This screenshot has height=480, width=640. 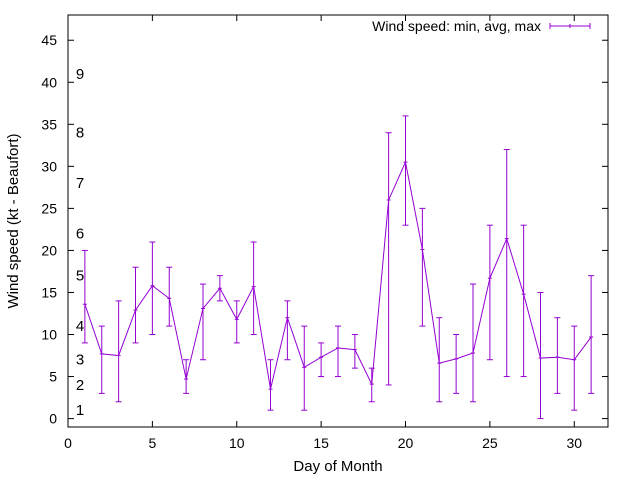 I want to click on beaufort-scale-labels: 1 2 3 4 5 6 7 8 9, so click(x=80, y=242).